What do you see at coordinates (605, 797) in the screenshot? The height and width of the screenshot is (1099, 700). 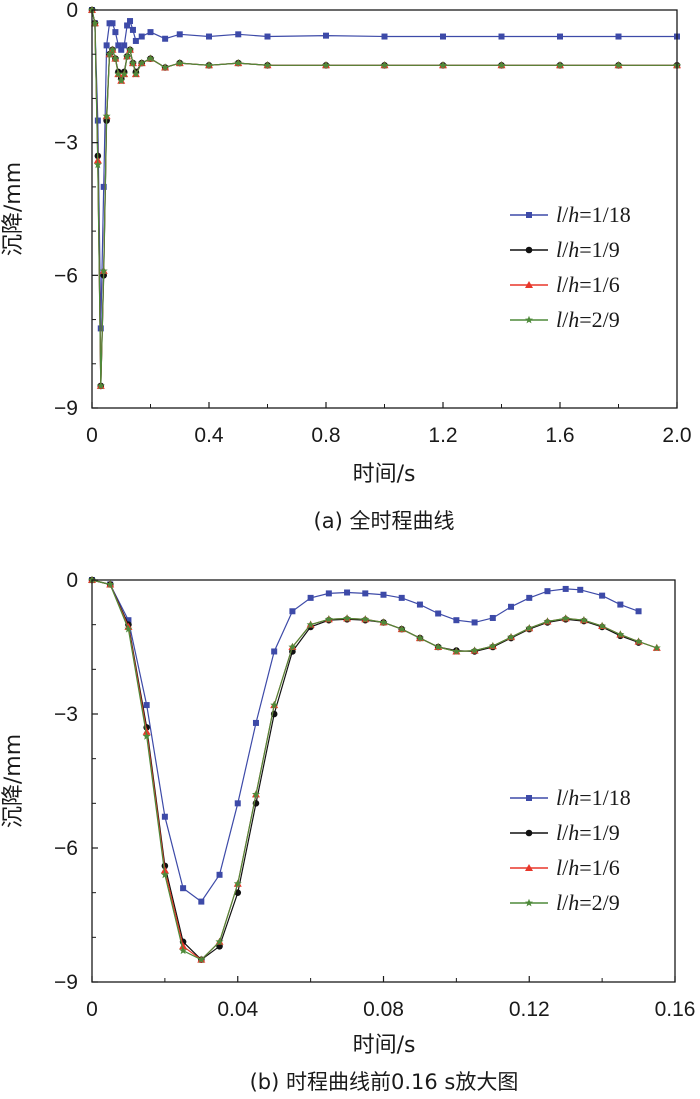 I see `legend-label-part: =1/18` at bounding box center [605, 797].